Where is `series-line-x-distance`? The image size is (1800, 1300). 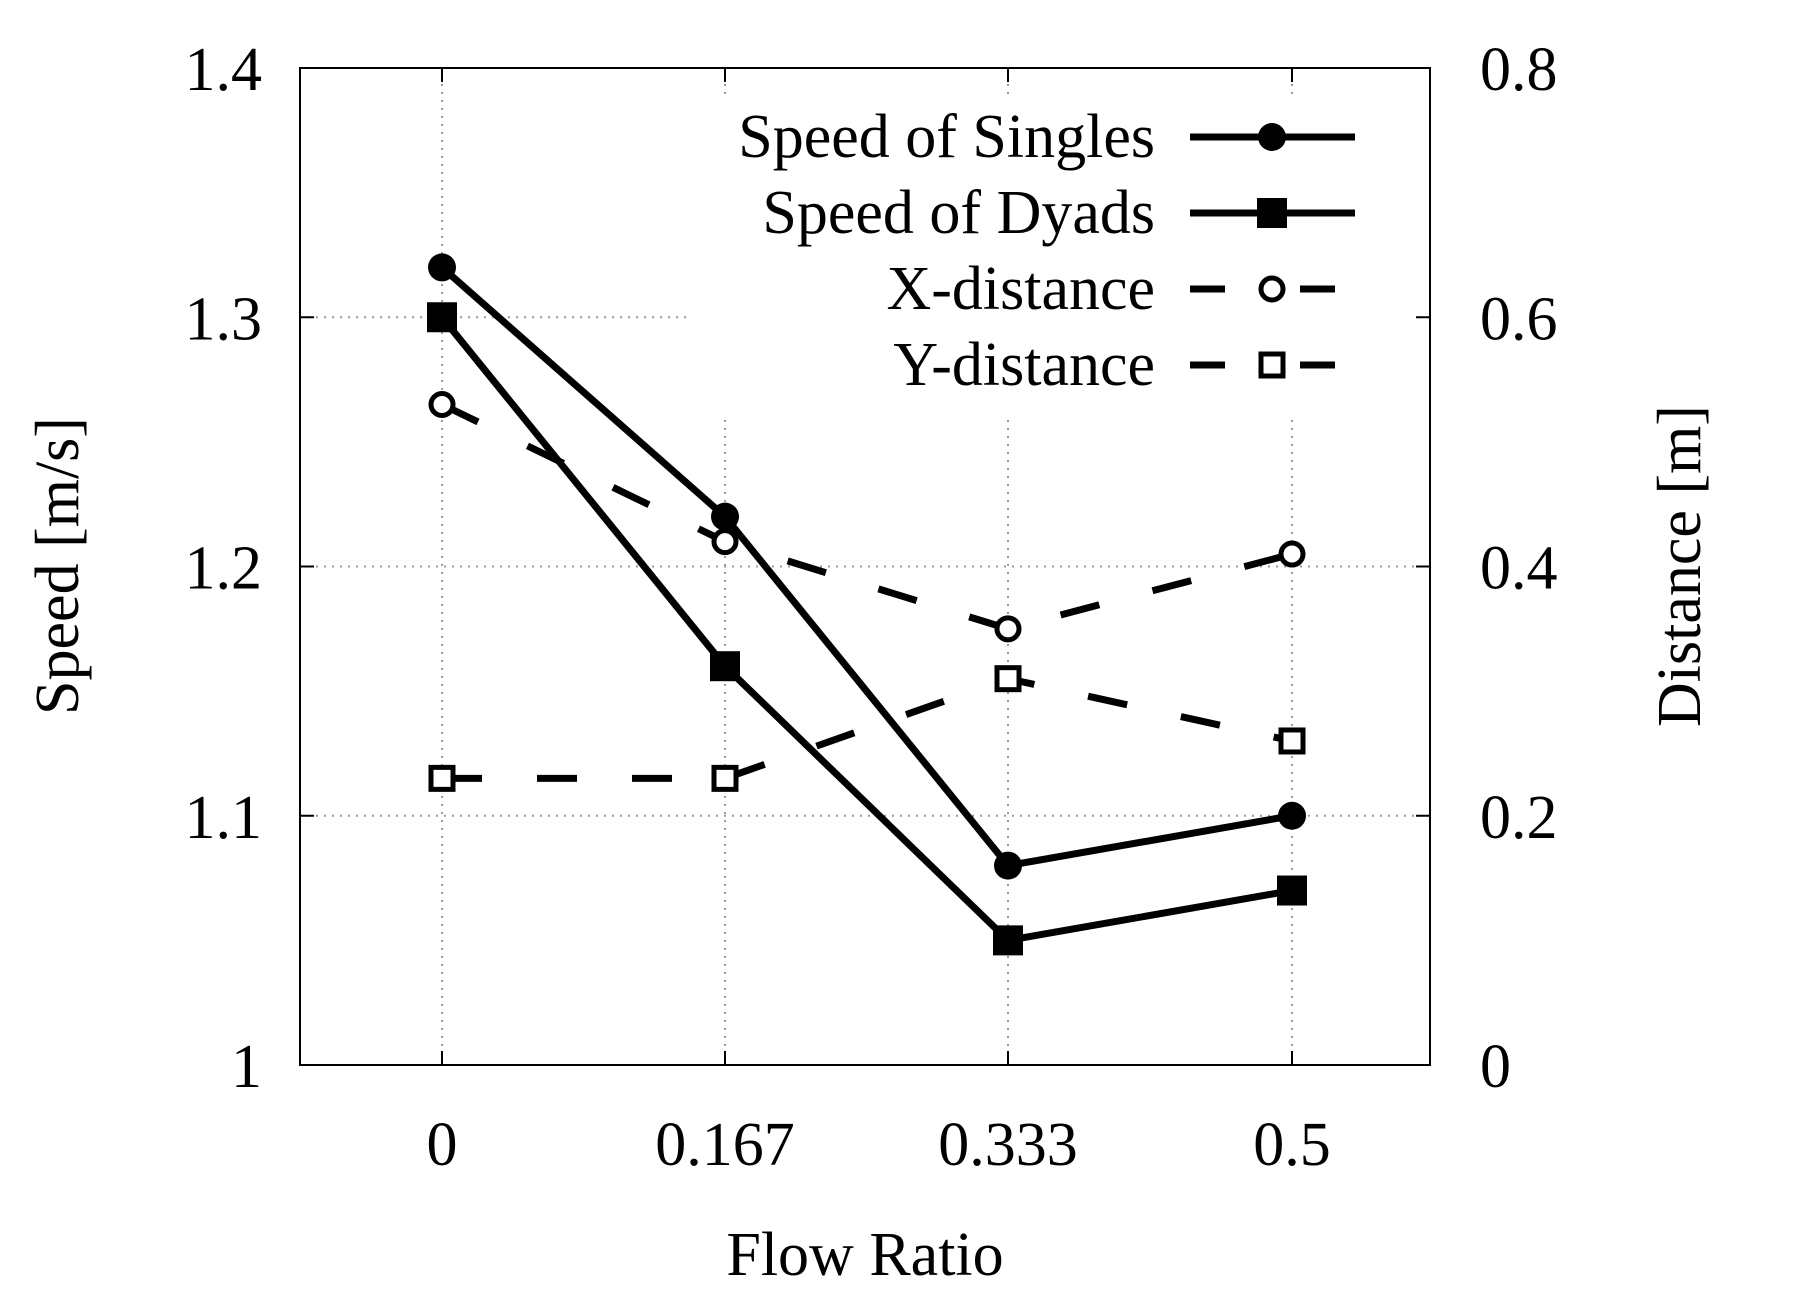
series-line-x-distance is located at coordinates (866, 517).